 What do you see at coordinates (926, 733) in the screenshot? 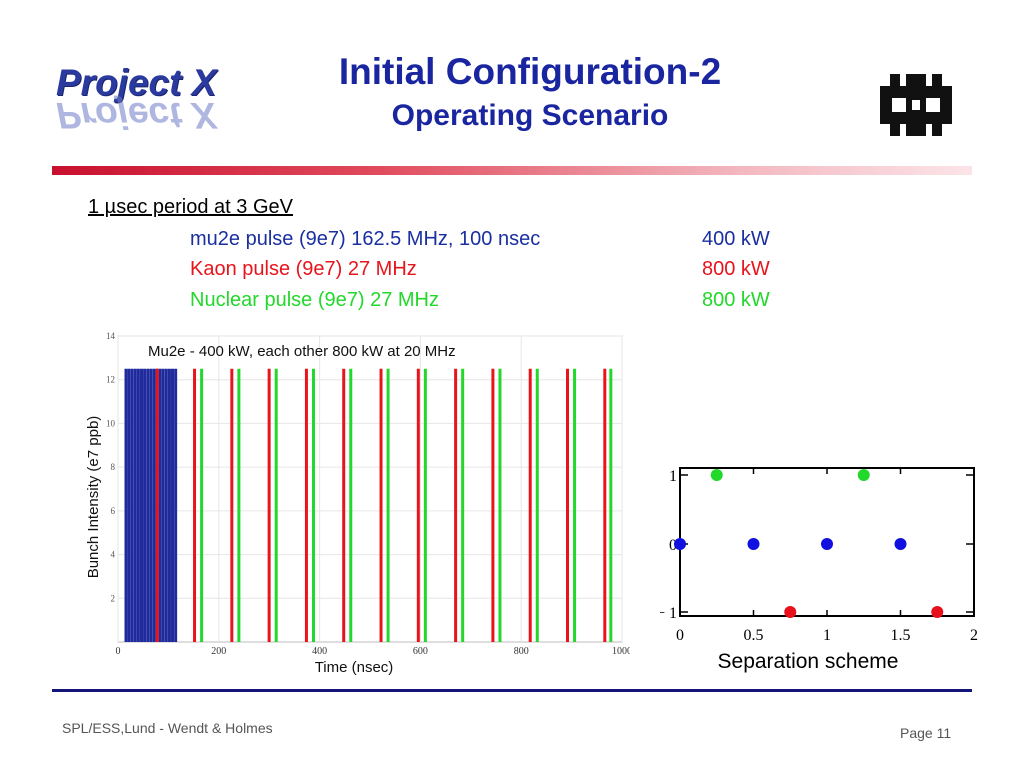
I see `page-number: Page 11` at bounding box center [926, 733].